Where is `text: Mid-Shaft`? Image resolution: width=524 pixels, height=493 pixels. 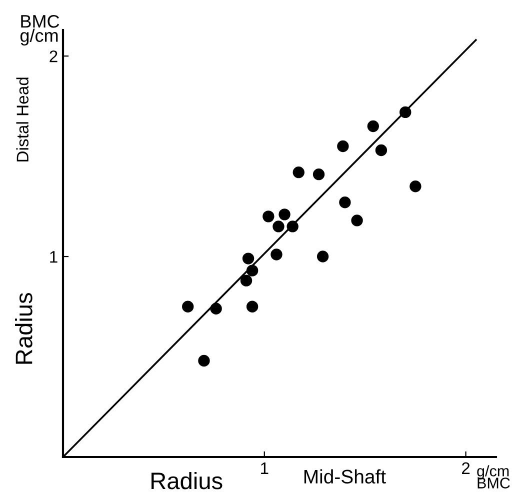 text: Mid-Shaft is located at coordinates (345, 476).